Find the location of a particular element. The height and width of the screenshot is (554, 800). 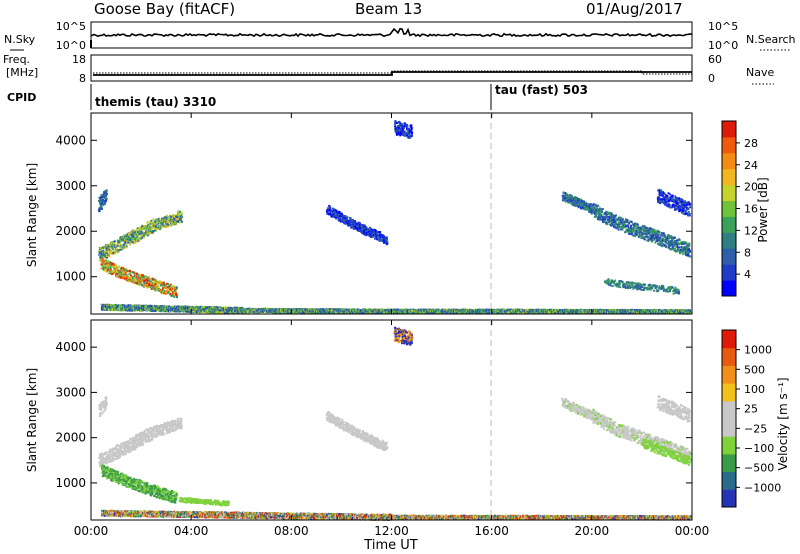

cpid-mode-themis: themis (tau) 3310 is located at coordinates (155, 102).